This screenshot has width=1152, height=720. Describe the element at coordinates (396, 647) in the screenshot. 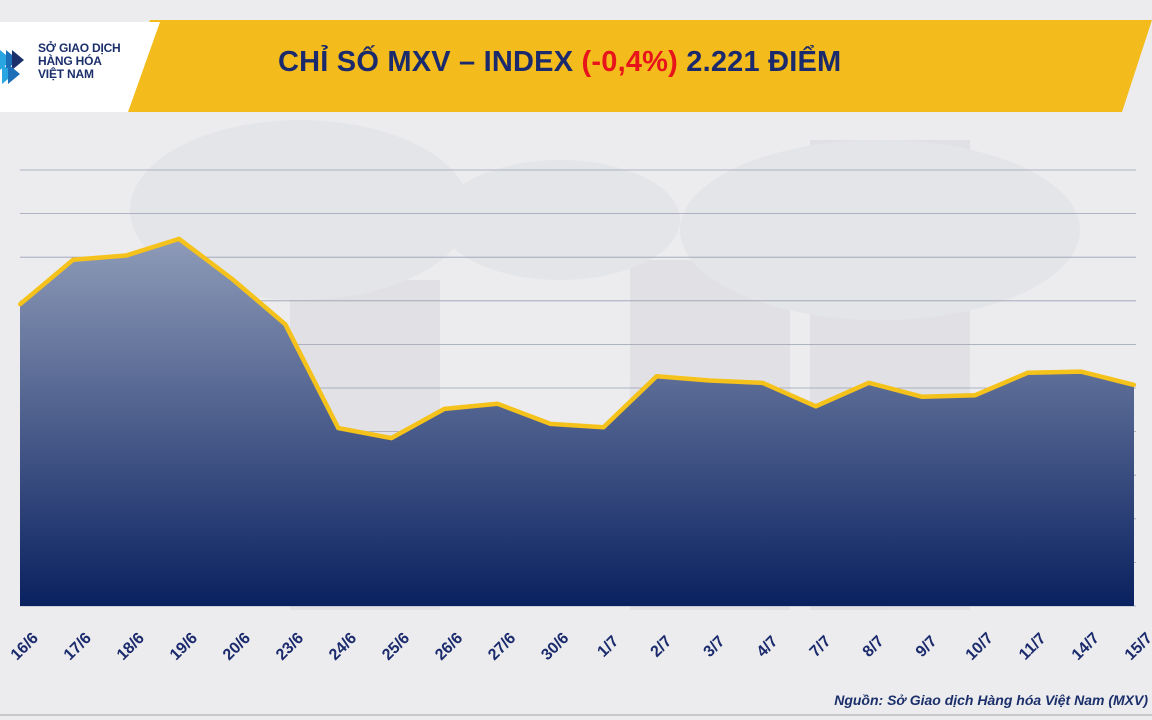

I see `x-tick-label: 25/6` at that location.